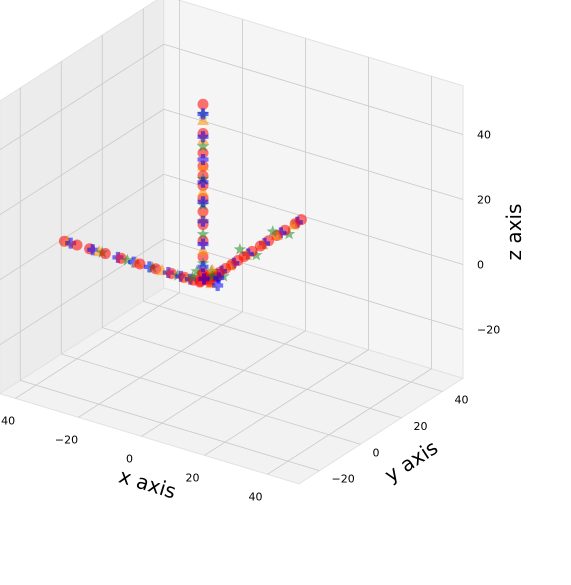 The height and width of the screenshot is (585, 571). What do you see at coordinates (421, 426) in the screenshot?
I see `y-tick-label: 20` at bounding box center [421, 426].